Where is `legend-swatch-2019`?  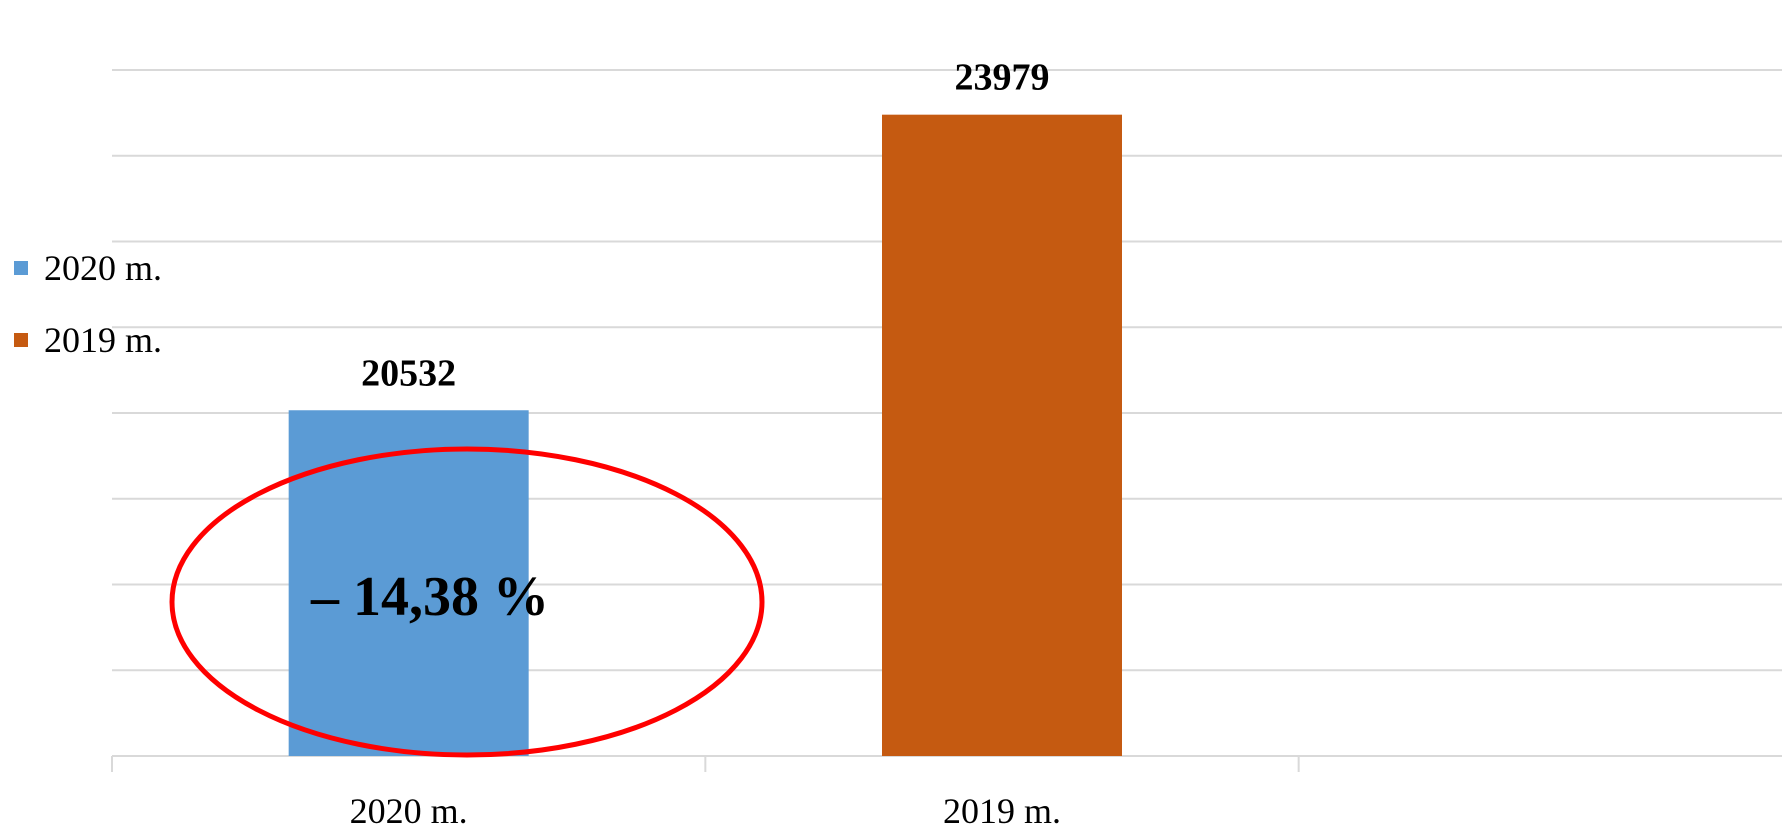
legend-swatch-2019 is located at coordinates (21, 340).